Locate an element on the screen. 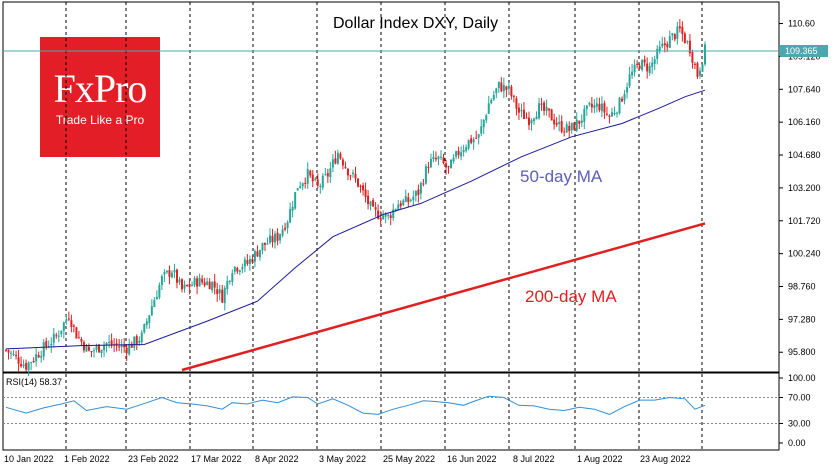  logo-slogan: Trade Like a Pro is located at coordinates (100, 120).